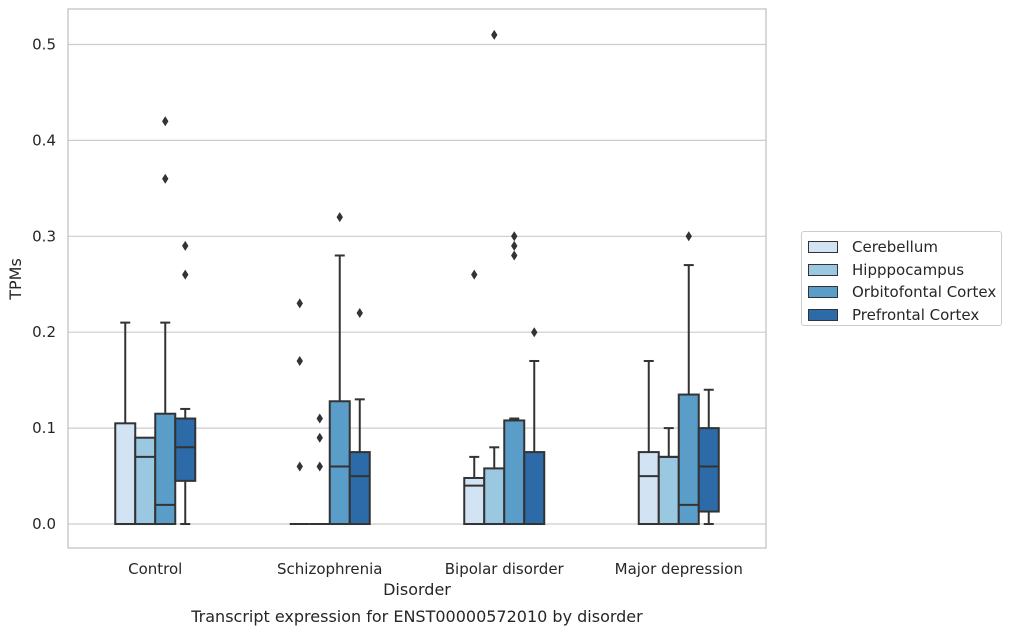 The width and height of the screenshot is (1014, 634). Describe the element at coordinates (329, 569) in the screenshot. I see `x-tick-label: Schizophrenia` at that location.